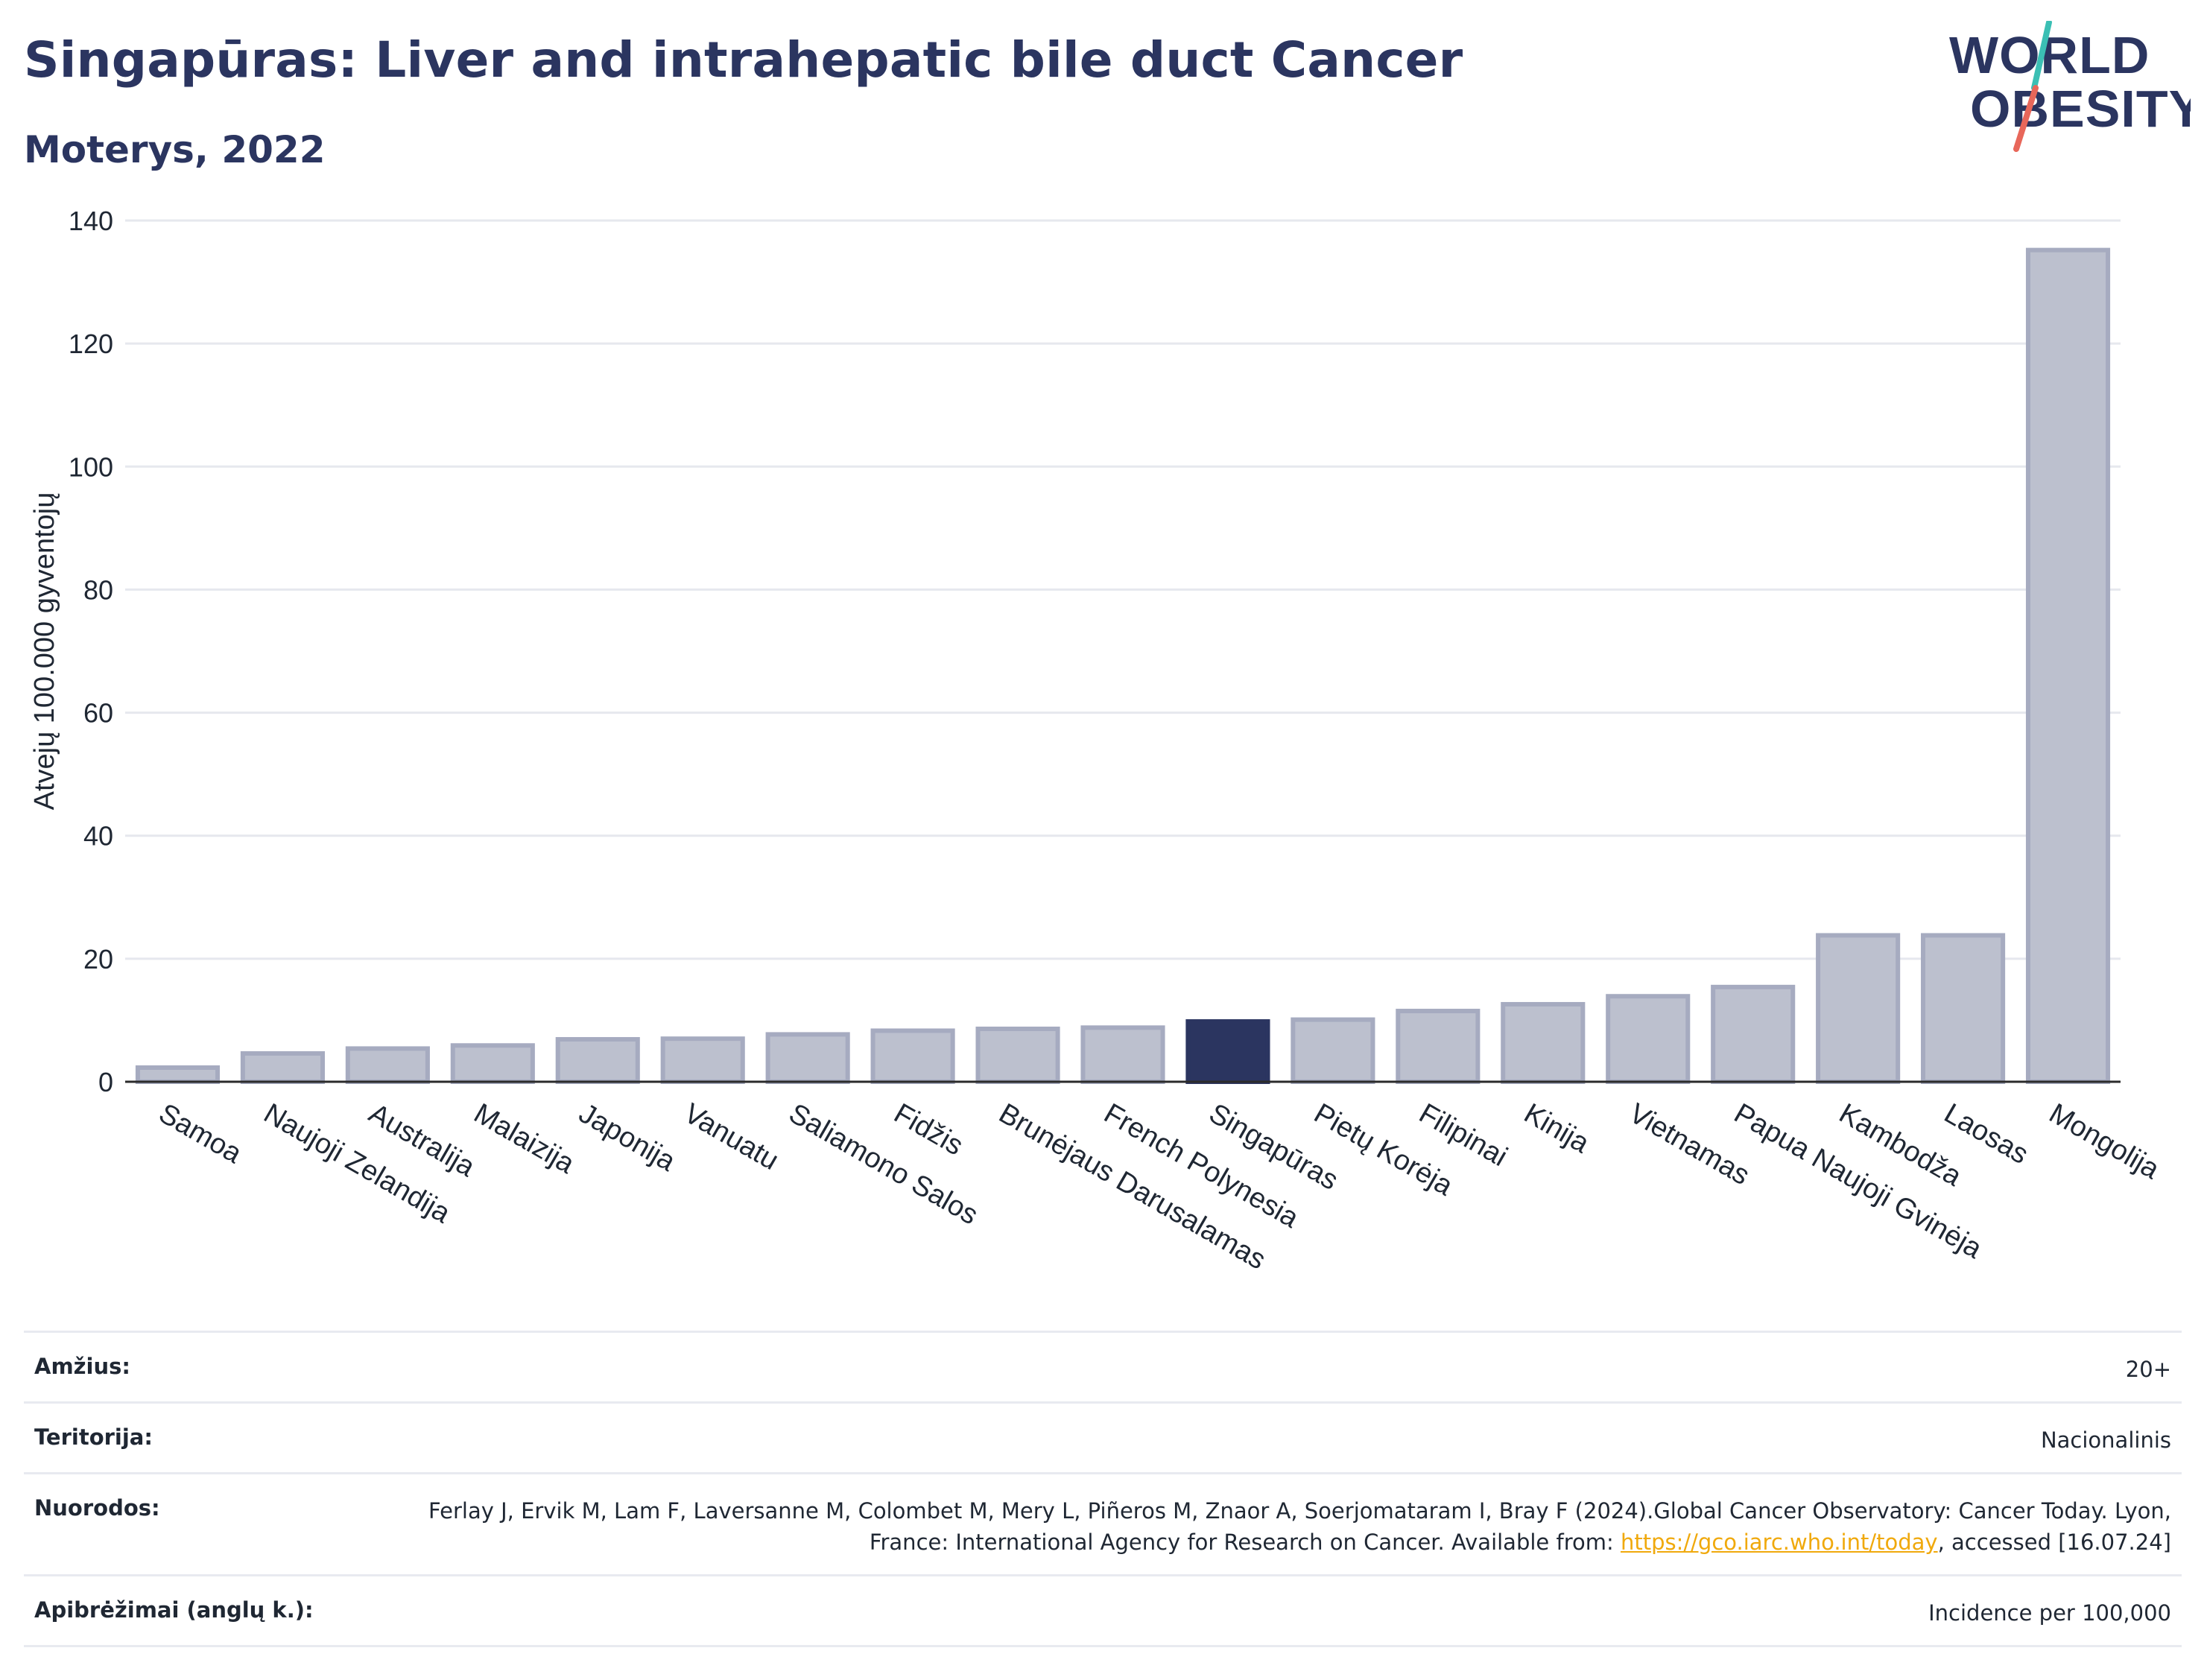  I want to click on logo-line-1: WORLD, so click(2049, 55).